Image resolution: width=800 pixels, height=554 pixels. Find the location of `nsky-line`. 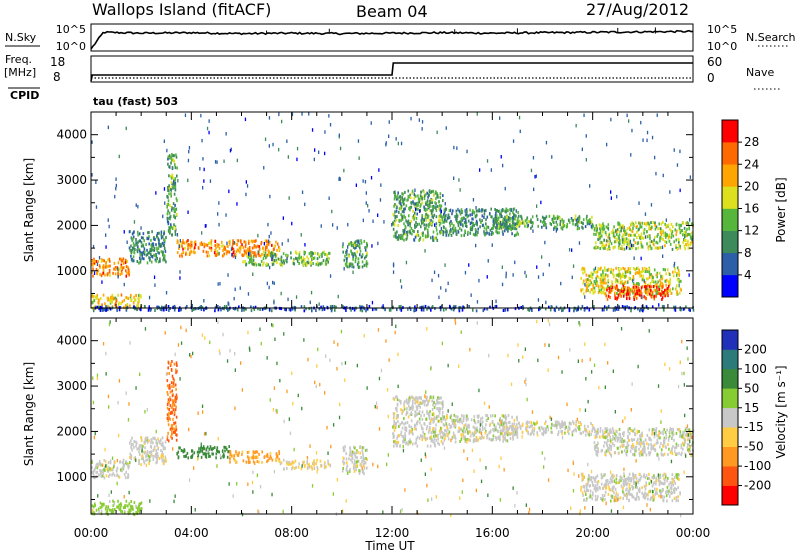

nsky-line is located at coordinates (392, 39).